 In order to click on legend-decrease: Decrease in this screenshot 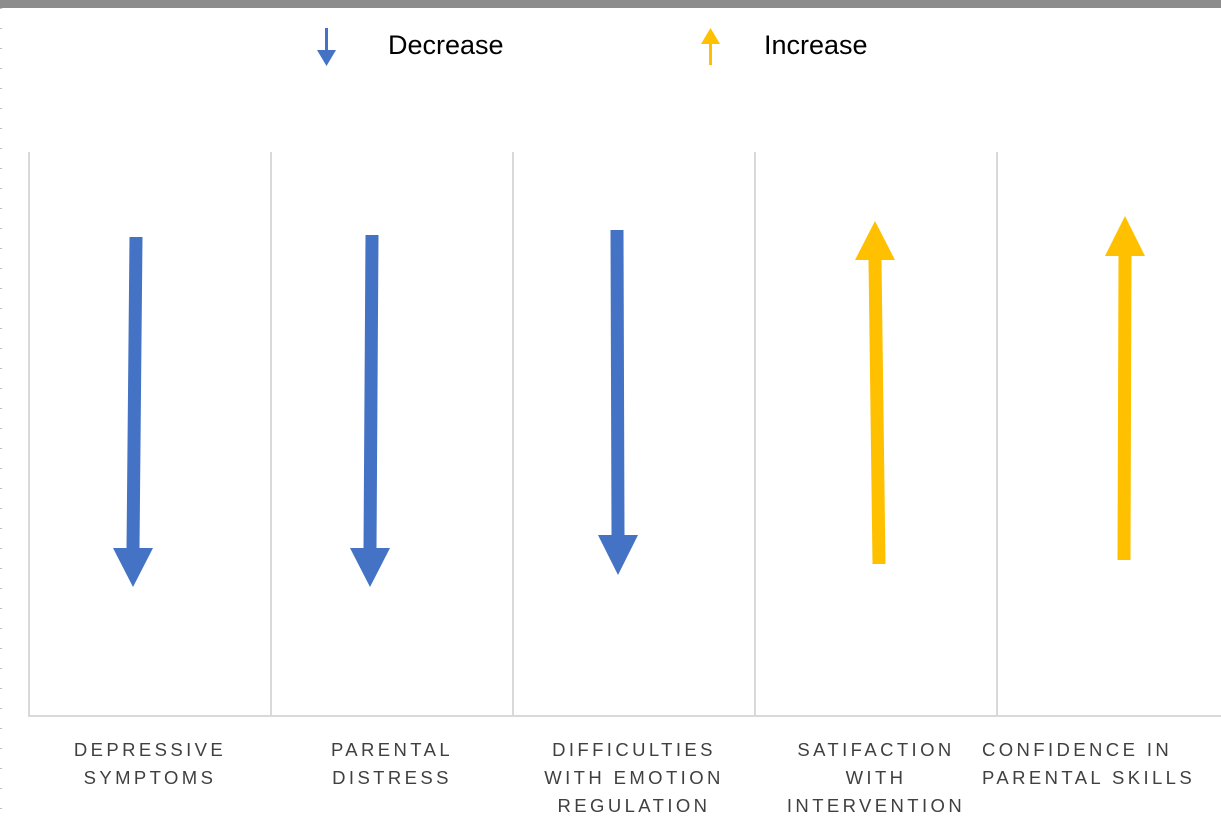, I will do `click(426, 48)`.